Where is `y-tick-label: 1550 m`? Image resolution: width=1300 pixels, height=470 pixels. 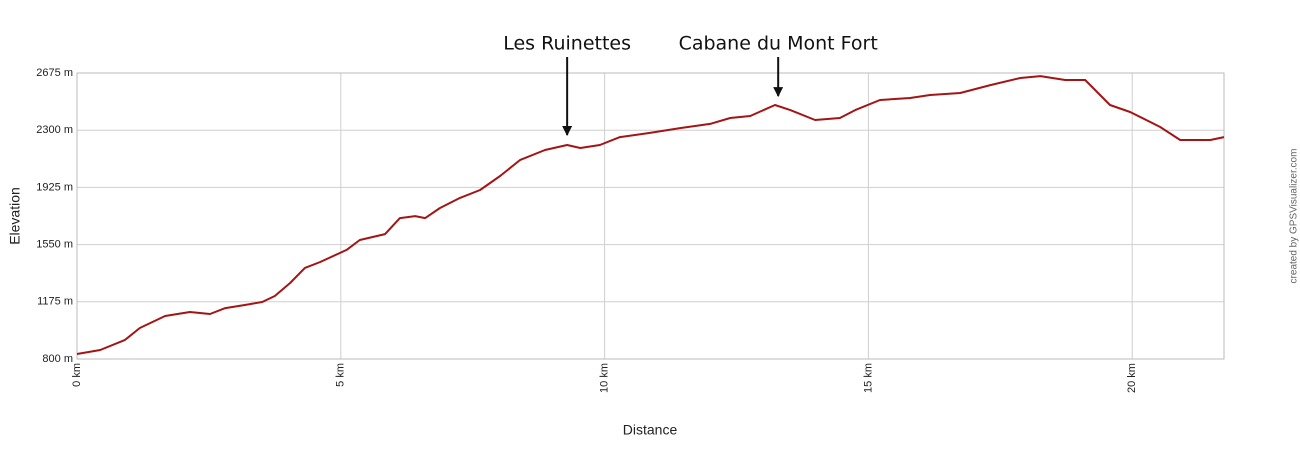 y-tick-label: 1550 m is located at coordinates (54, 245).